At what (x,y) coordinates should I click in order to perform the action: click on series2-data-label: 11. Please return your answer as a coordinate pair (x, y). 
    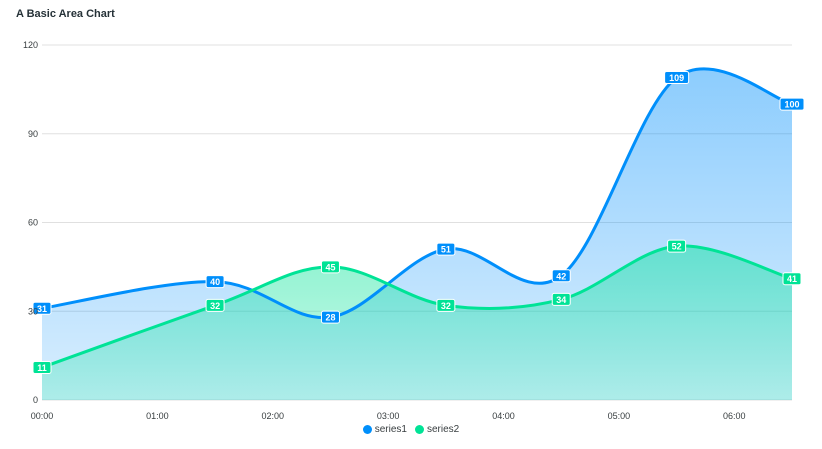
    Looking at the image, I should click on (42, 367).